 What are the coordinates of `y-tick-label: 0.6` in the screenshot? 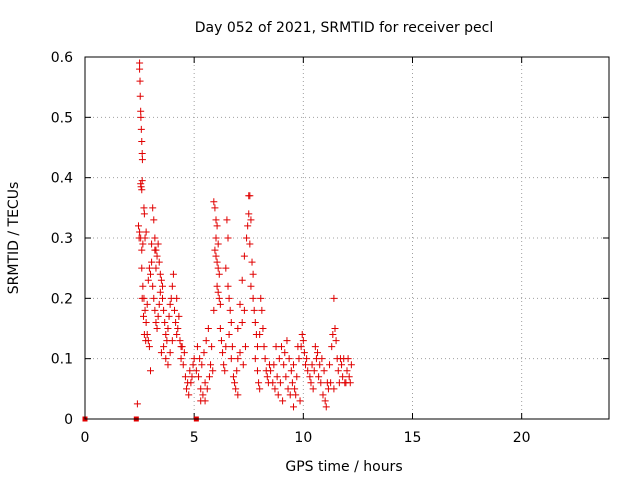 It's located at (62, 58).